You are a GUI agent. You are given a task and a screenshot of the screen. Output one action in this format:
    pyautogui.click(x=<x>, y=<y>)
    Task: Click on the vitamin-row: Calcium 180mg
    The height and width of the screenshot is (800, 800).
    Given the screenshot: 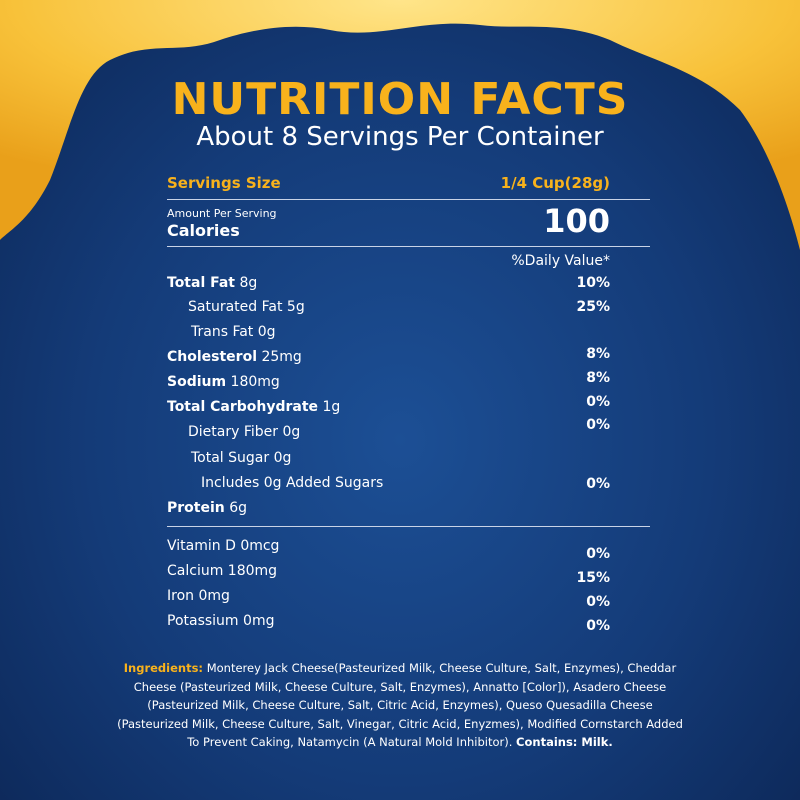 What is the action you would take?
    pyautogui.click(x=222, y=571)
    